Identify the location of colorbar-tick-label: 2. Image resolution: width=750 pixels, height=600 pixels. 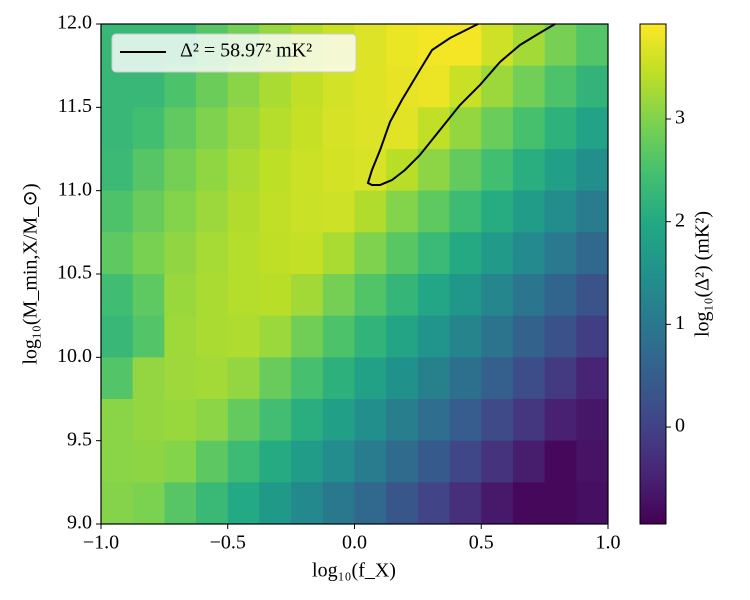
(680, 220).